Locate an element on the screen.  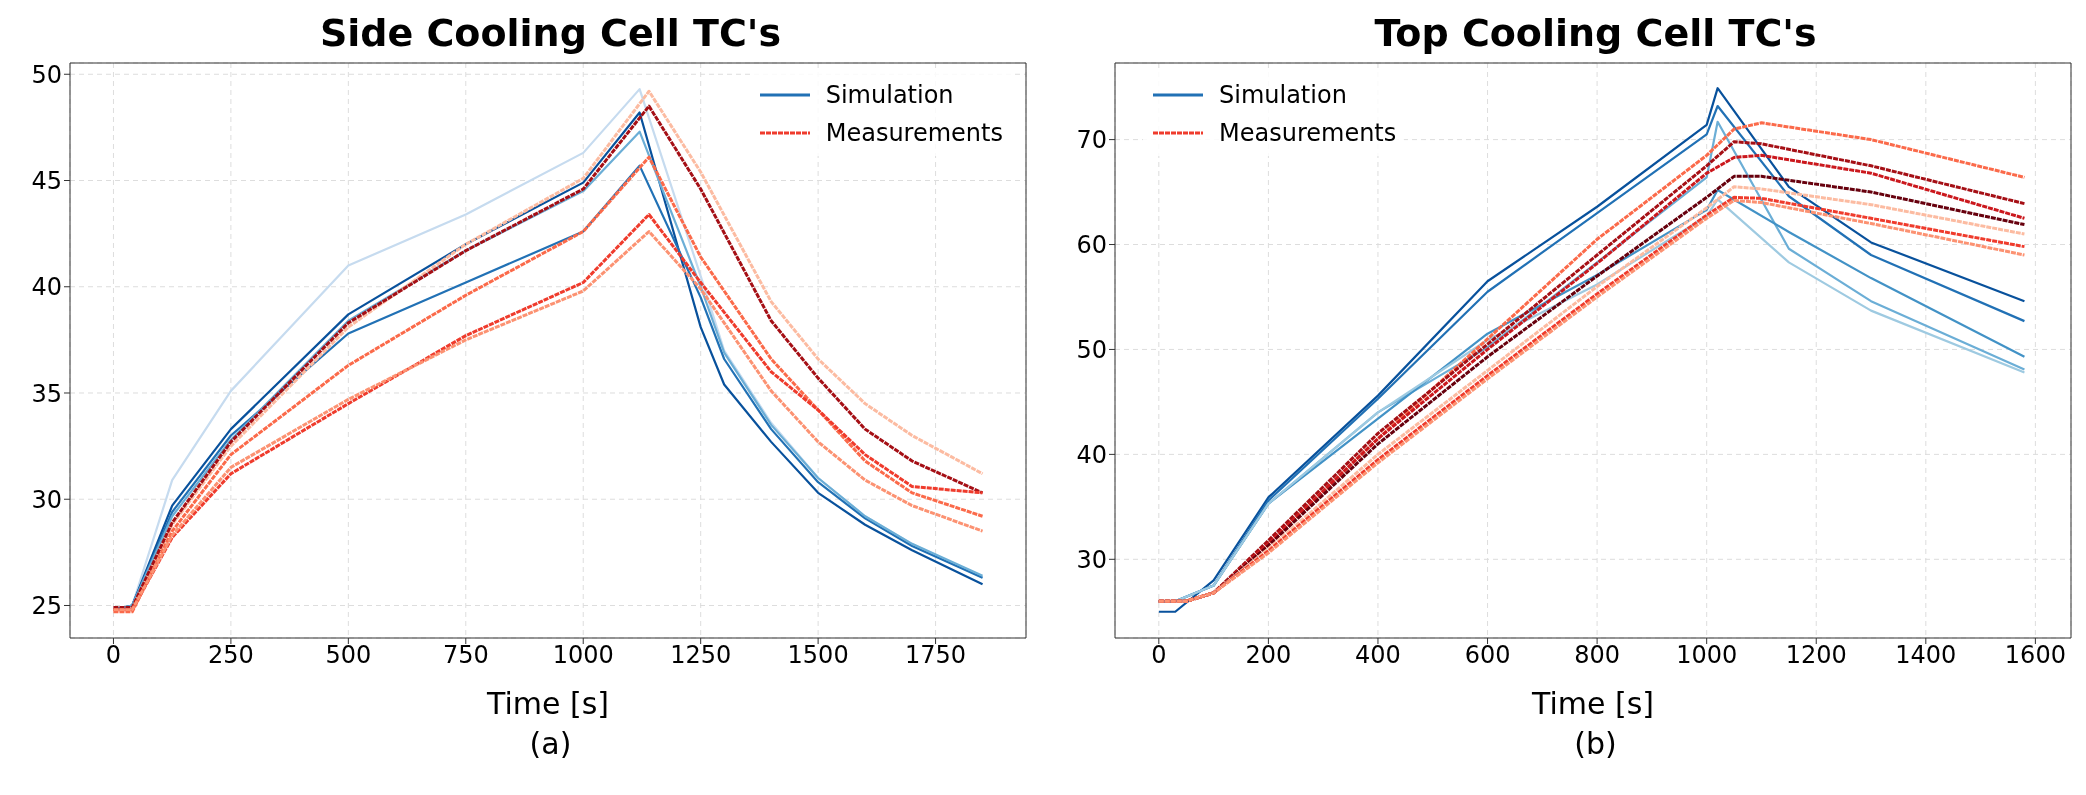
x-tick-label: 1250 is located at coordinates (701, 655).